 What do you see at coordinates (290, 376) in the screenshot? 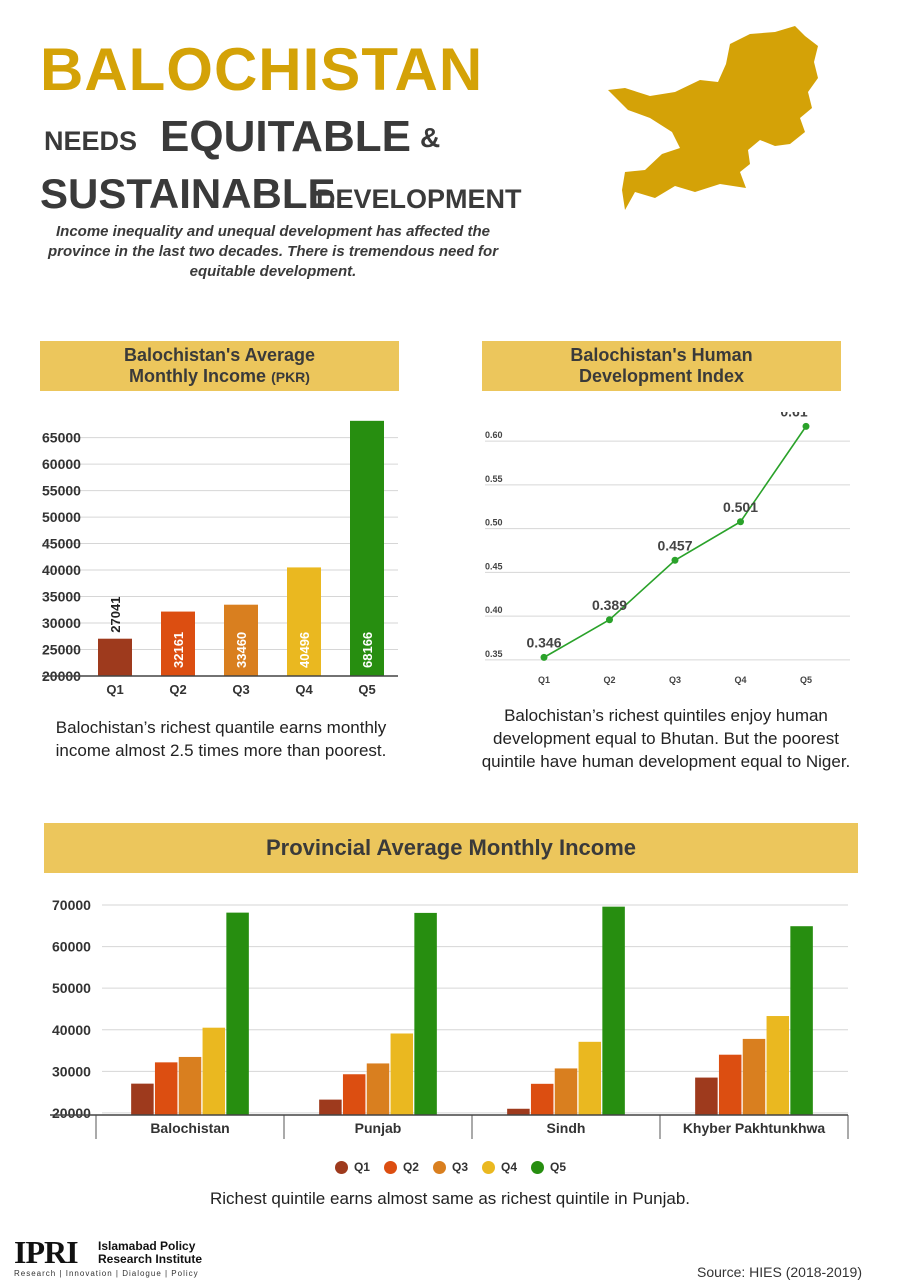
I see `income-title-unit: (PKR)` at bounding box center [290, 376].